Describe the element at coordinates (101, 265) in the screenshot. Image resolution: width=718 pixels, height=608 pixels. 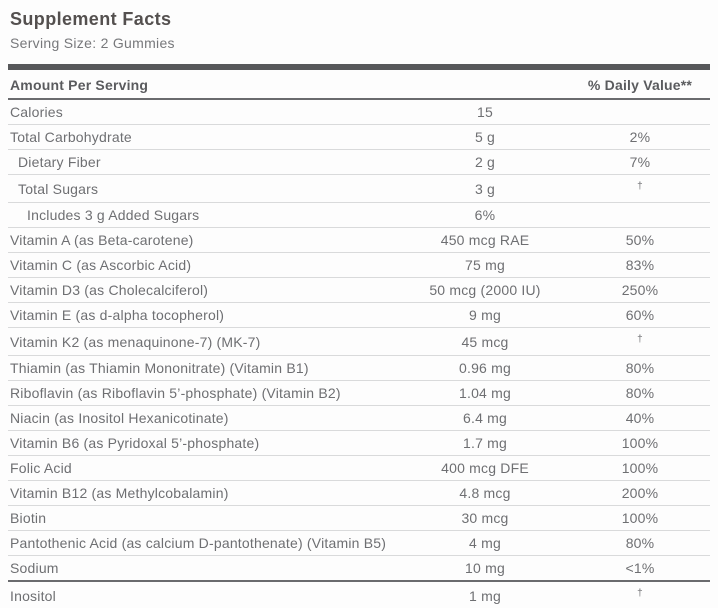
I see `nutrient-name: Vitamin C (as Ascorbic Acid)` at that location.